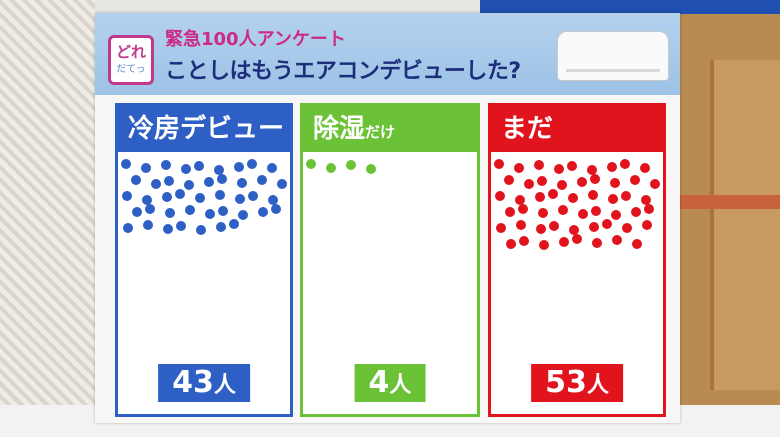 The image size is (780, 437). I want to click on panel-label: 除湿だけ, so click(390, 129).